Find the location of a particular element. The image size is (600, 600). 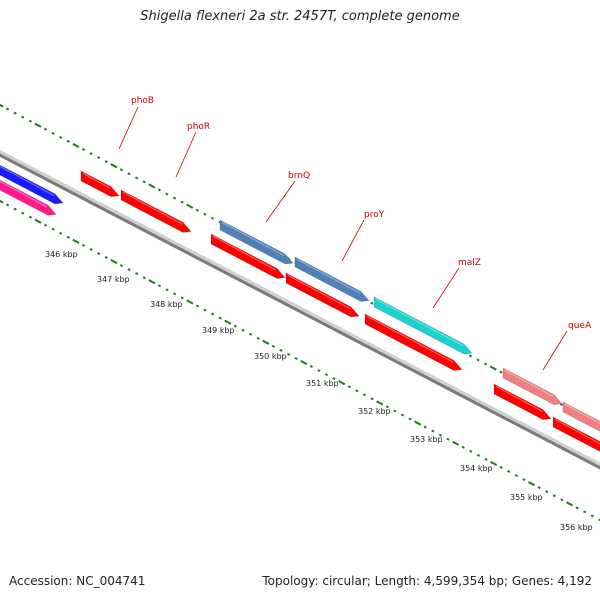

callout-line-queA is located at coordinates (555, 350).